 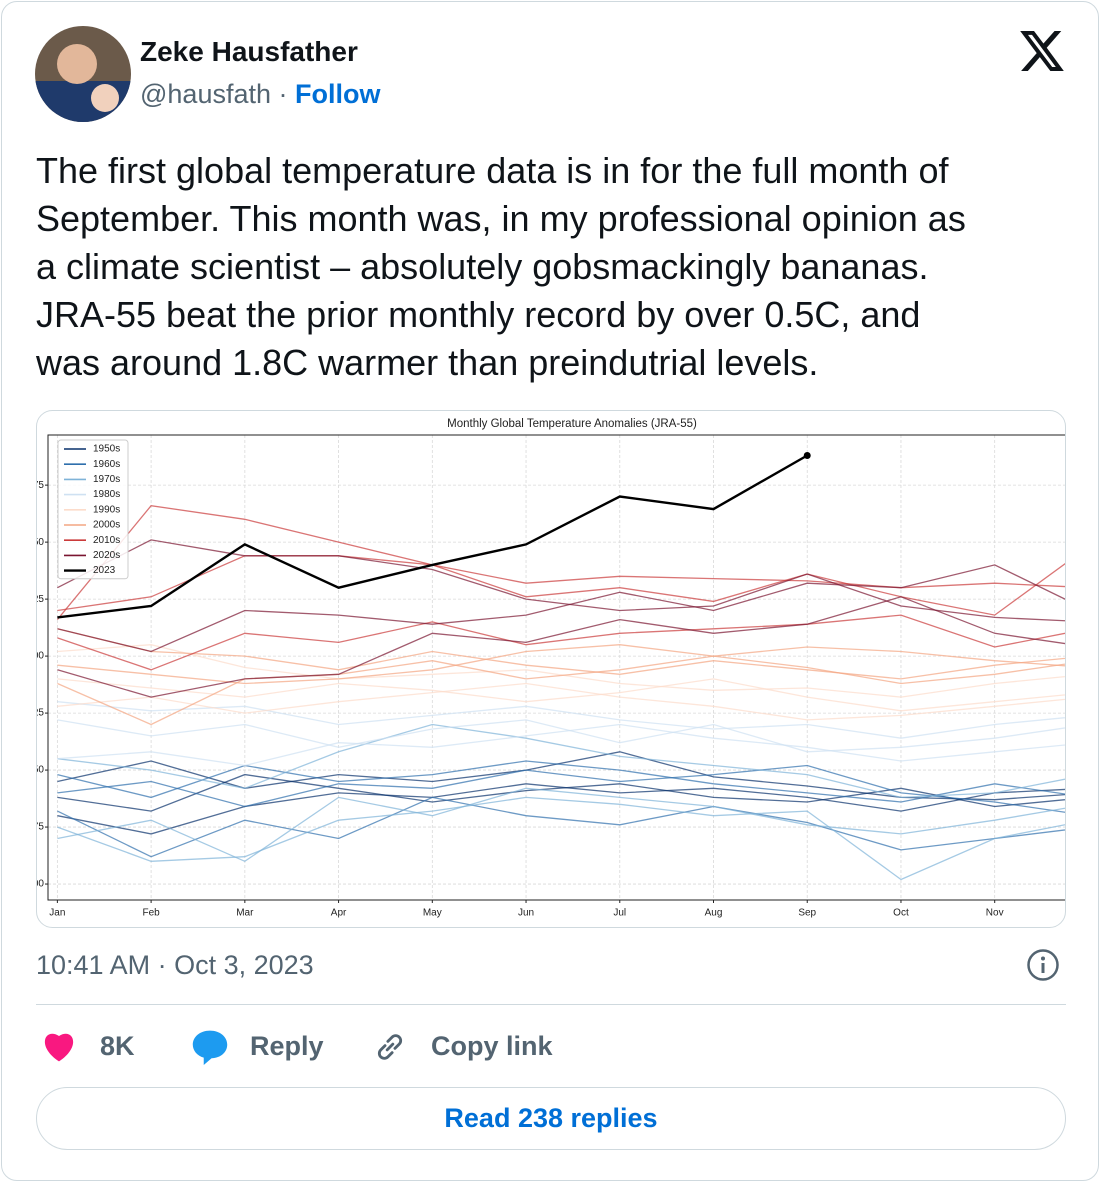 I want to click on x-tick-label: Feb, so click(x=151, y=913).